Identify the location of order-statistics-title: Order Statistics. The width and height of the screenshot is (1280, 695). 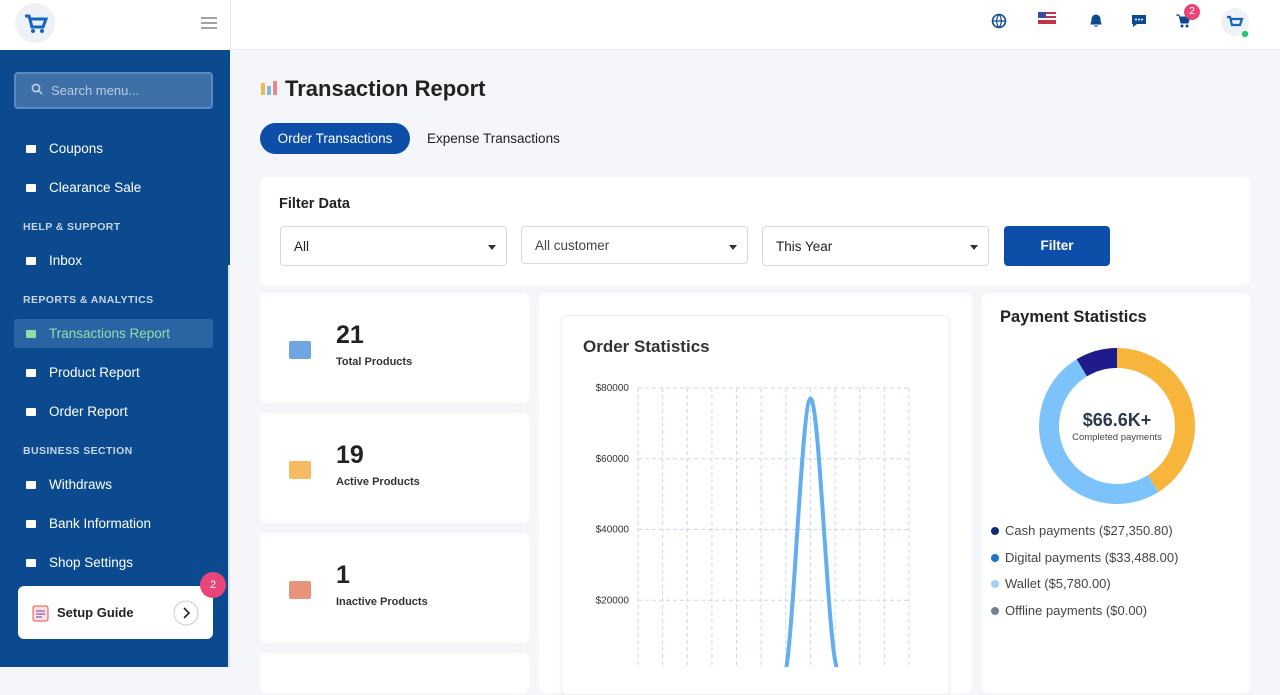
(646, 346).